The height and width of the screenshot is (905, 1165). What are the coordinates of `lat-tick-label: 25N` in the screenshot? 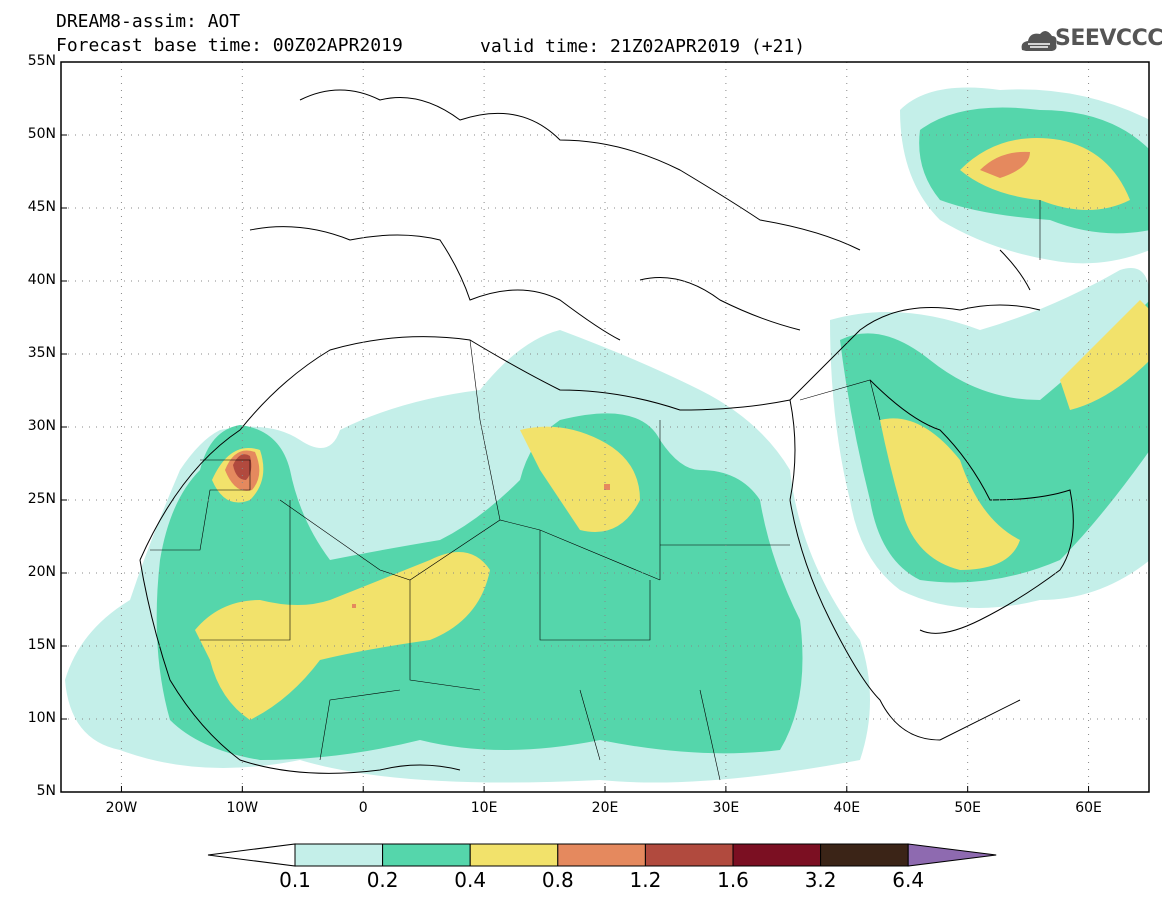 It's located at (41, 499).